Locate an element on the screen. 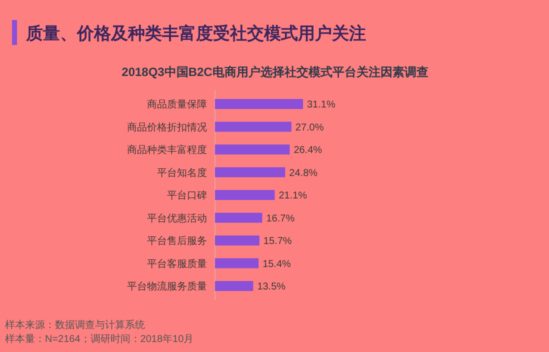  data-label: 27.0% is located at coordinates (309, 128).